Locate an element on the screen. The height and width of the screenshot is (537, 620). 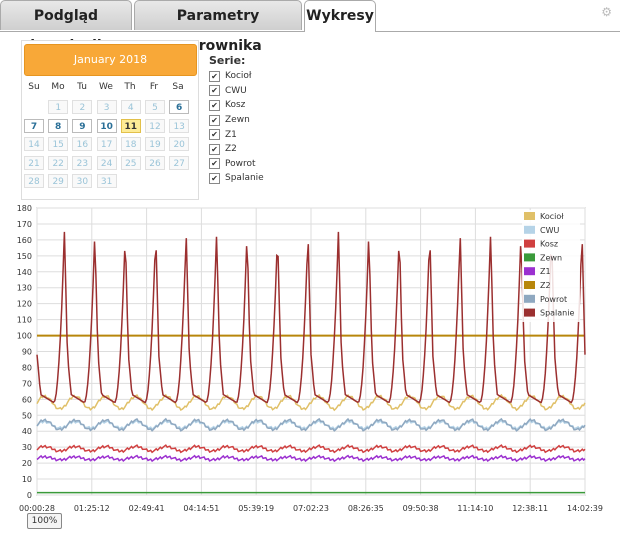
calendar-day: 7 is located at coordinates (34, 125).